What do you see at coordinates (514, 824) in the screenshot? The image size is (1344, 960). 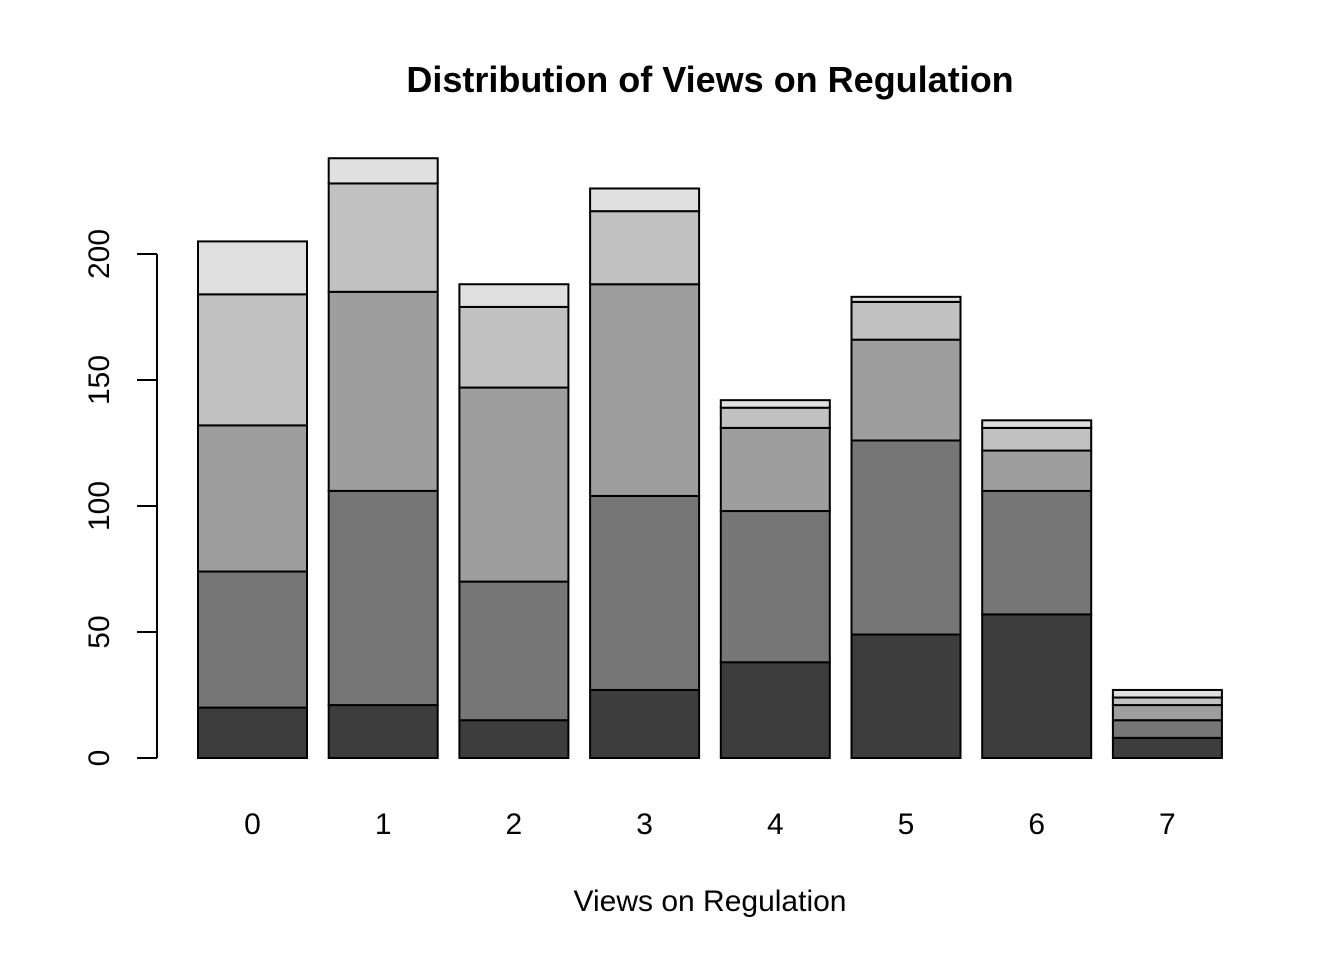 I see `x-tick-label: 2` at bounding box center [514, 824].